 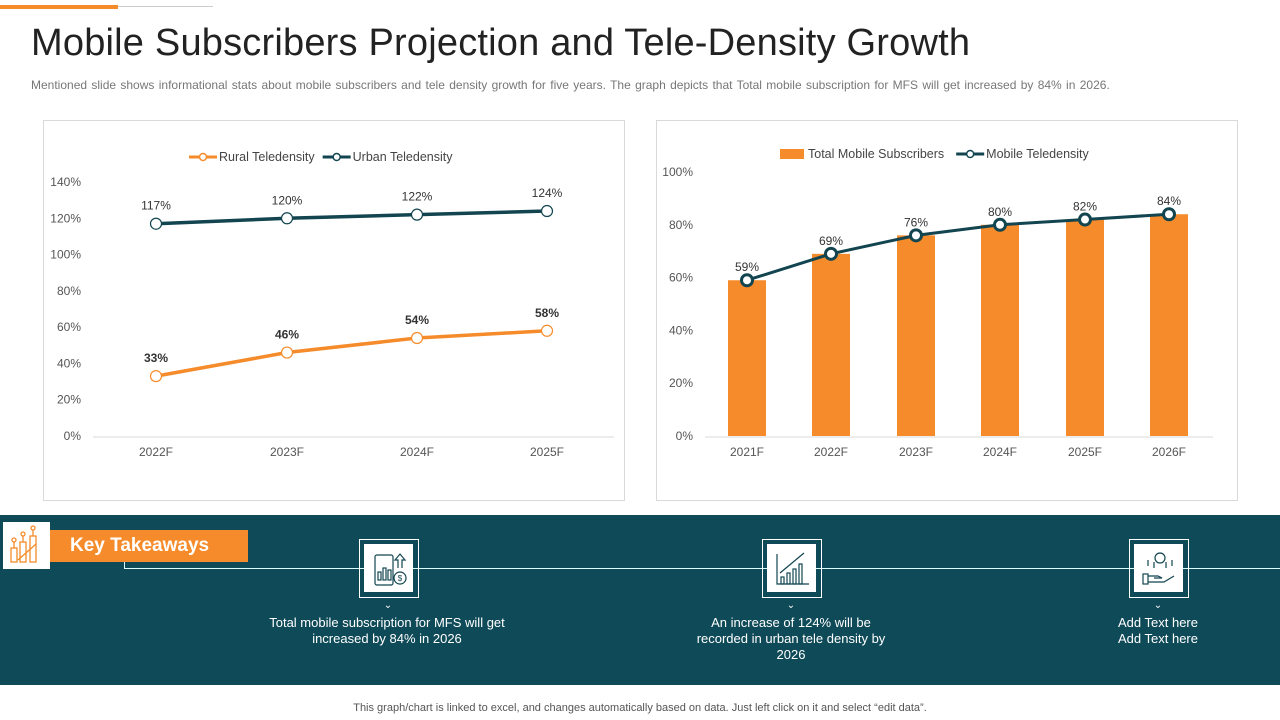 What do you see at coordinates (287, 200) in the screenshot?
I see `data-label: 120%` at bounding box center [287, 200].